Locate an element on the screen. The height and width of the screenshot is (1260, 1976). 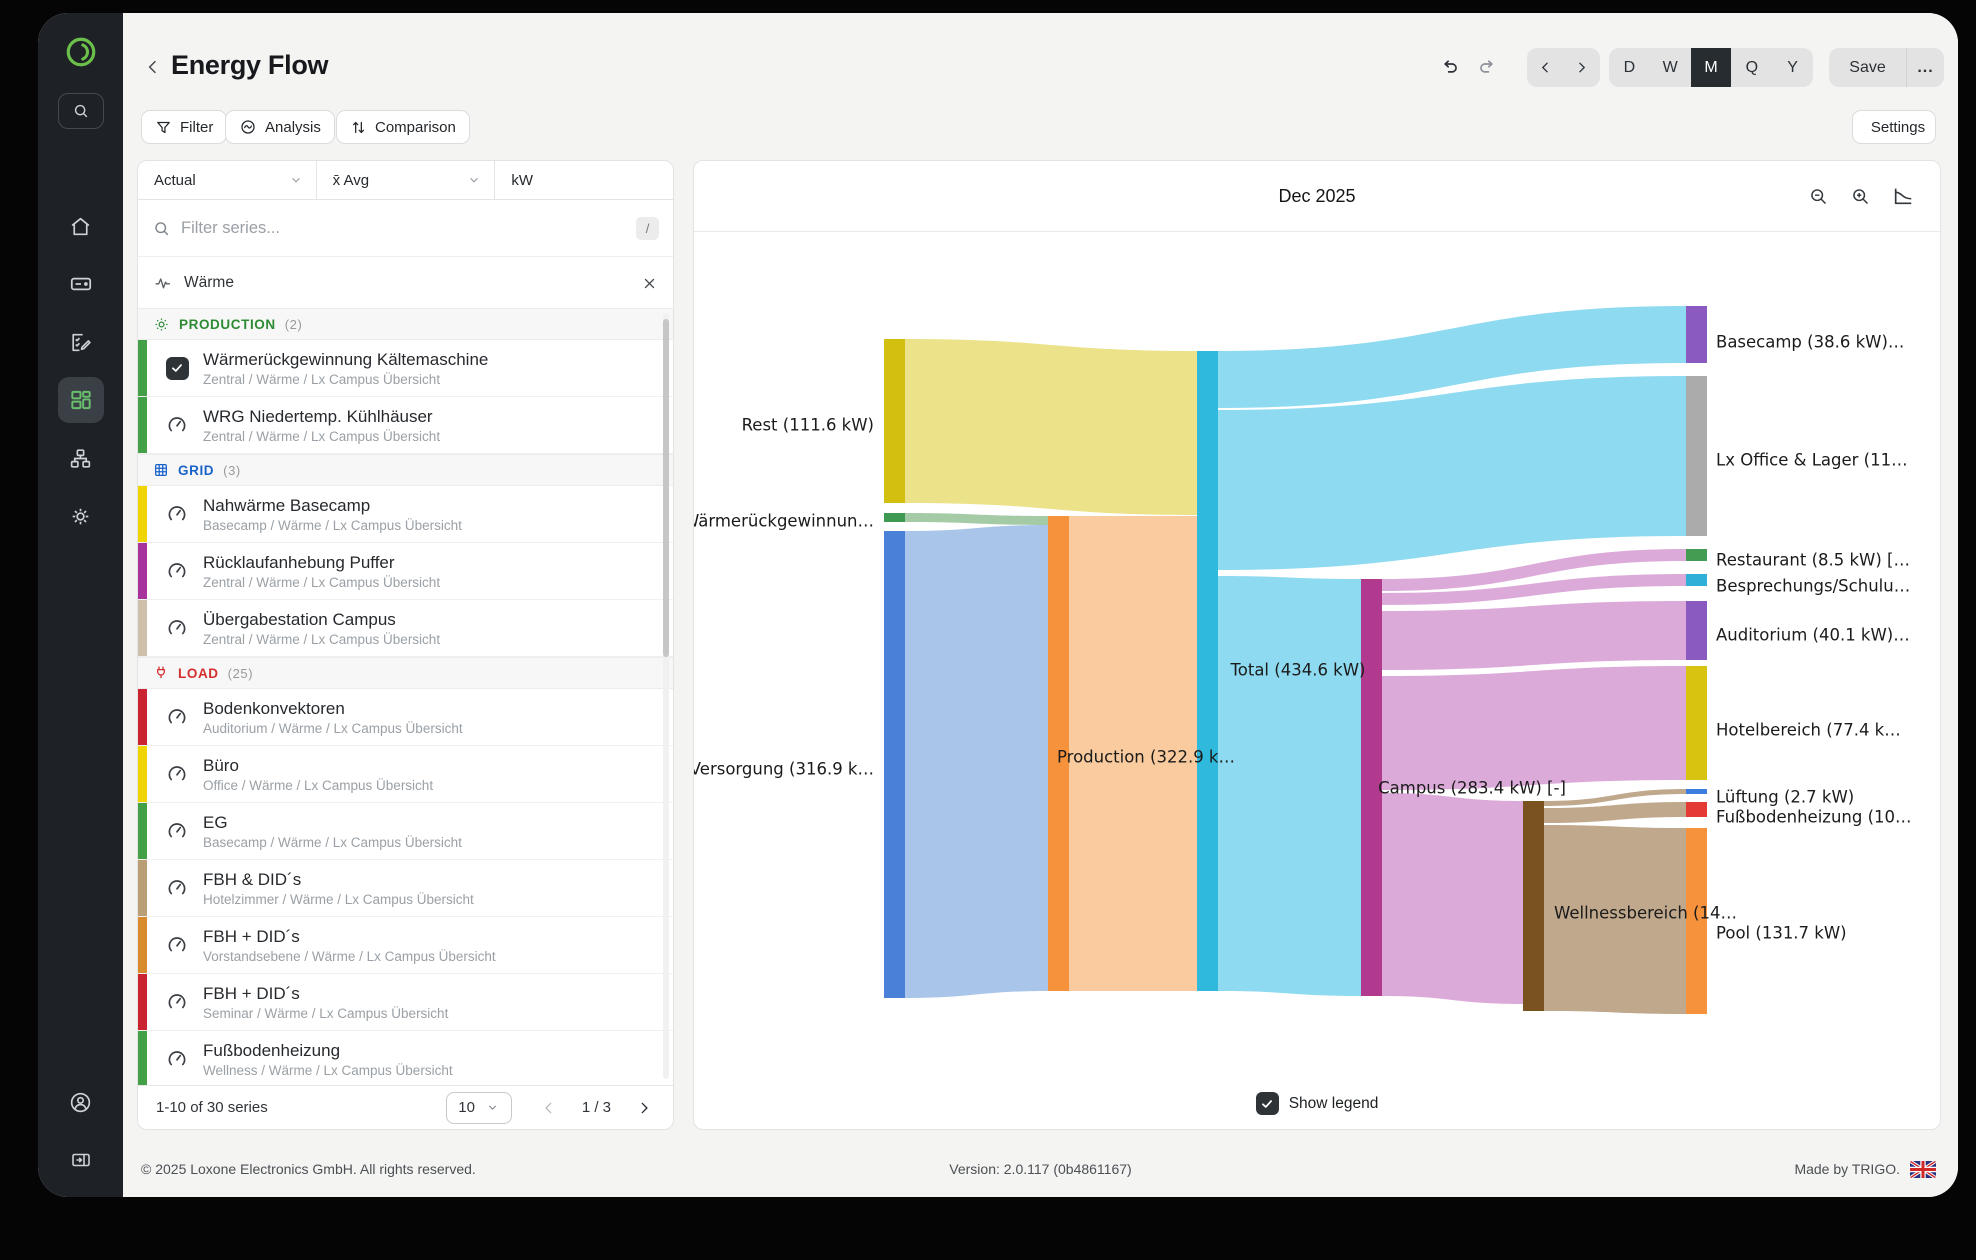
aggregation-select: x̄ Avg is located at coordinates (406, 180).